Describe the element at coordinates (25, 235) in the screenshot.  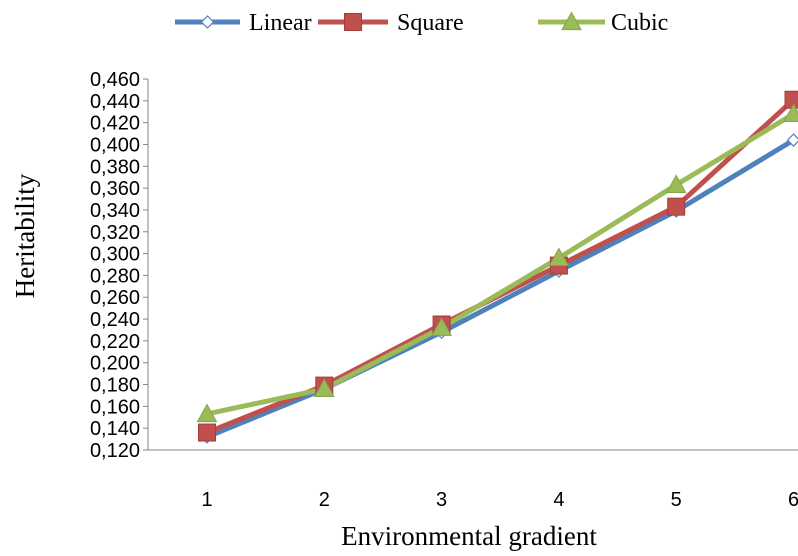
I see `y-axis-label: Heritability` at that location.